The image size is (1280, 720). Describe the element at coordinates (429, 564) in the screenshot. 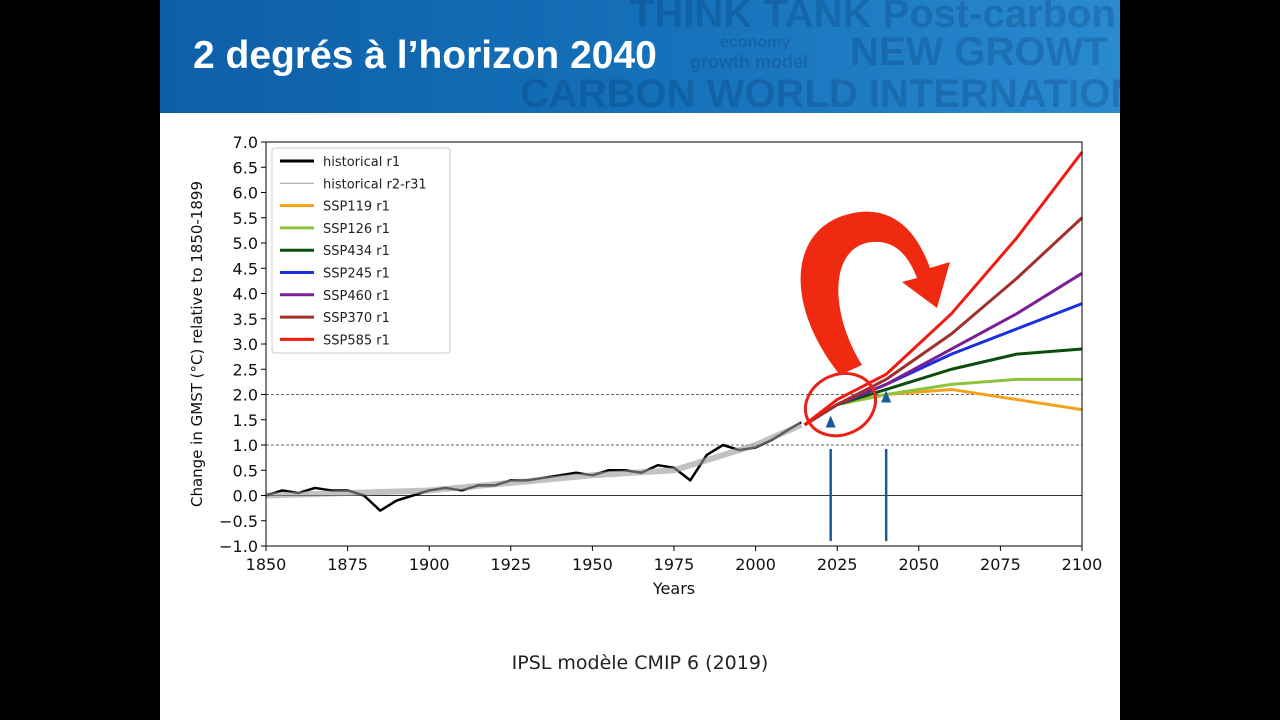

I see `x-tick-label: 1900` at that location.